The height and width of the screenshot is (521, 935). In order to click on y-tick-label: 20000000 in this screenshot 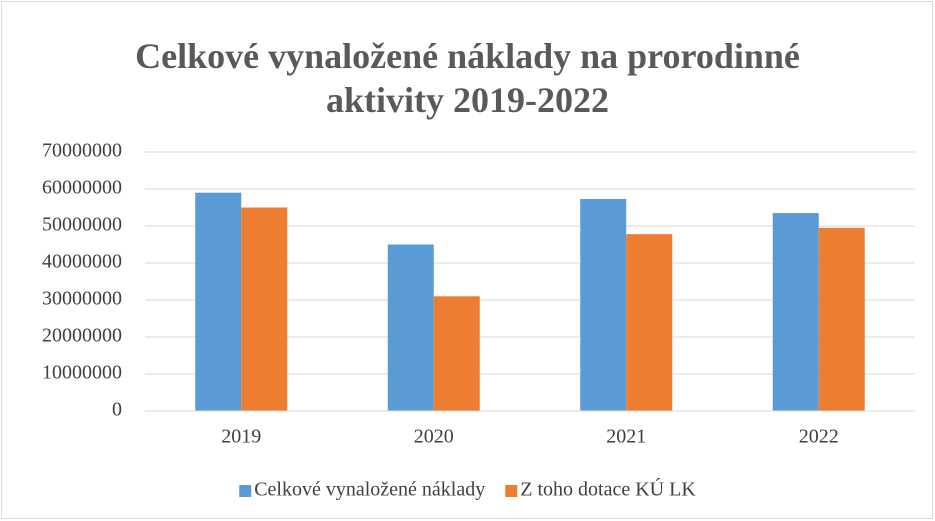, I will do `click(82, 336)`.